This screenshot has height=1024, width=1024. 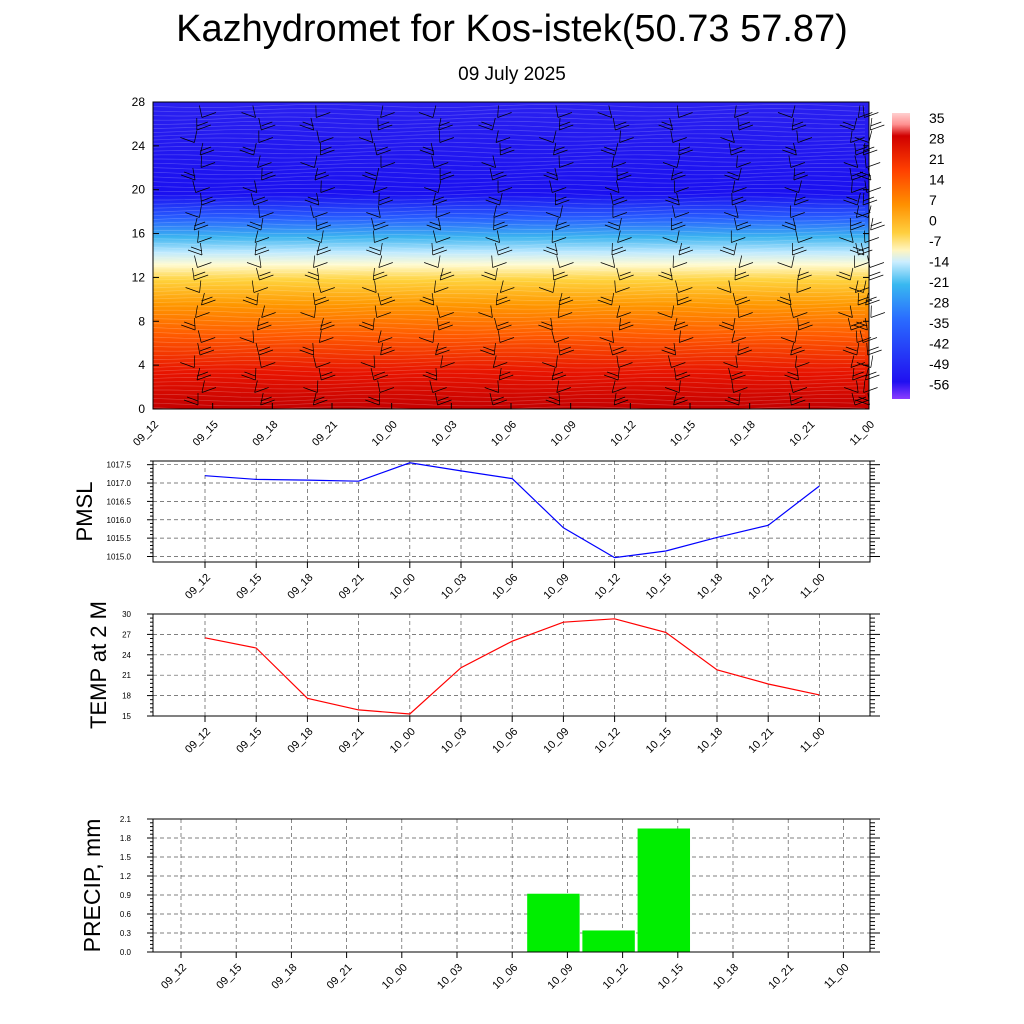 What do you see at coordinates (126, 876) in the screenshot?
I see `y-tick-label: 1.2` at bounding box center [126, 876].